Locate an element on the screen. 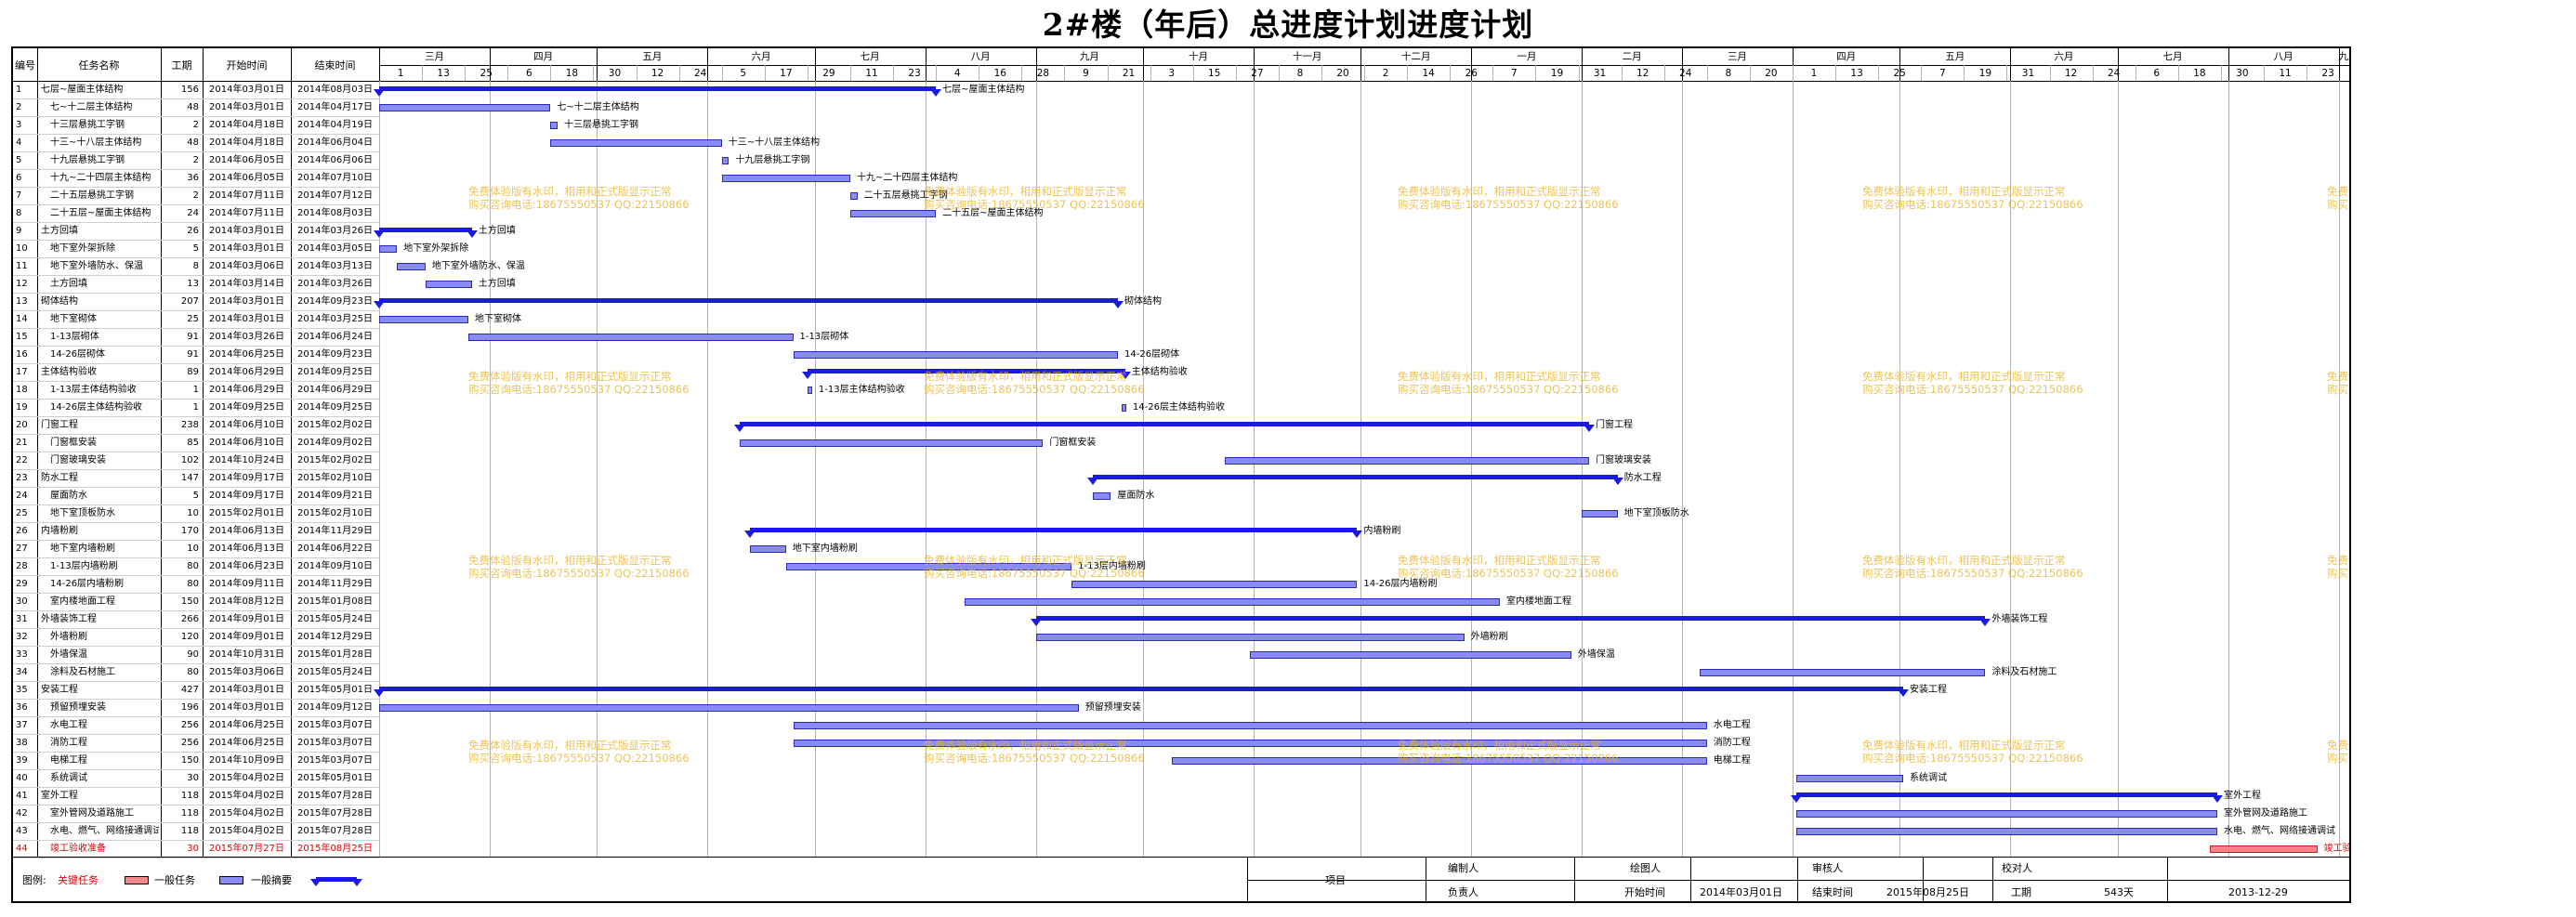 This screenshot has width=2576, height=917. task-duration: 120 is located at coordinates (189, 637).